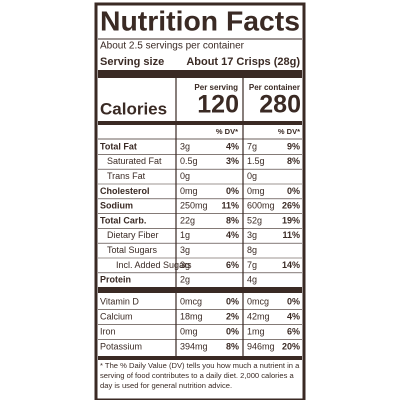  What do you see at coordinates (187, 220) in the screenshot?
I see `amount-serving: 22g` at bounding box center [187, 220].